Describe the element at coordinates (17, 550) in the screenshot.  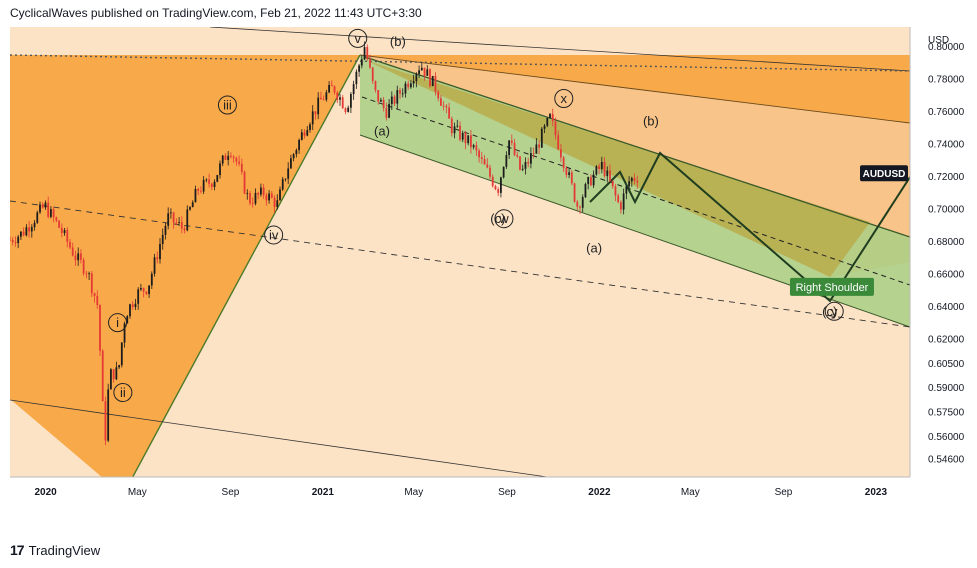
I see `tradingview-logo-icon: 17` at that location.